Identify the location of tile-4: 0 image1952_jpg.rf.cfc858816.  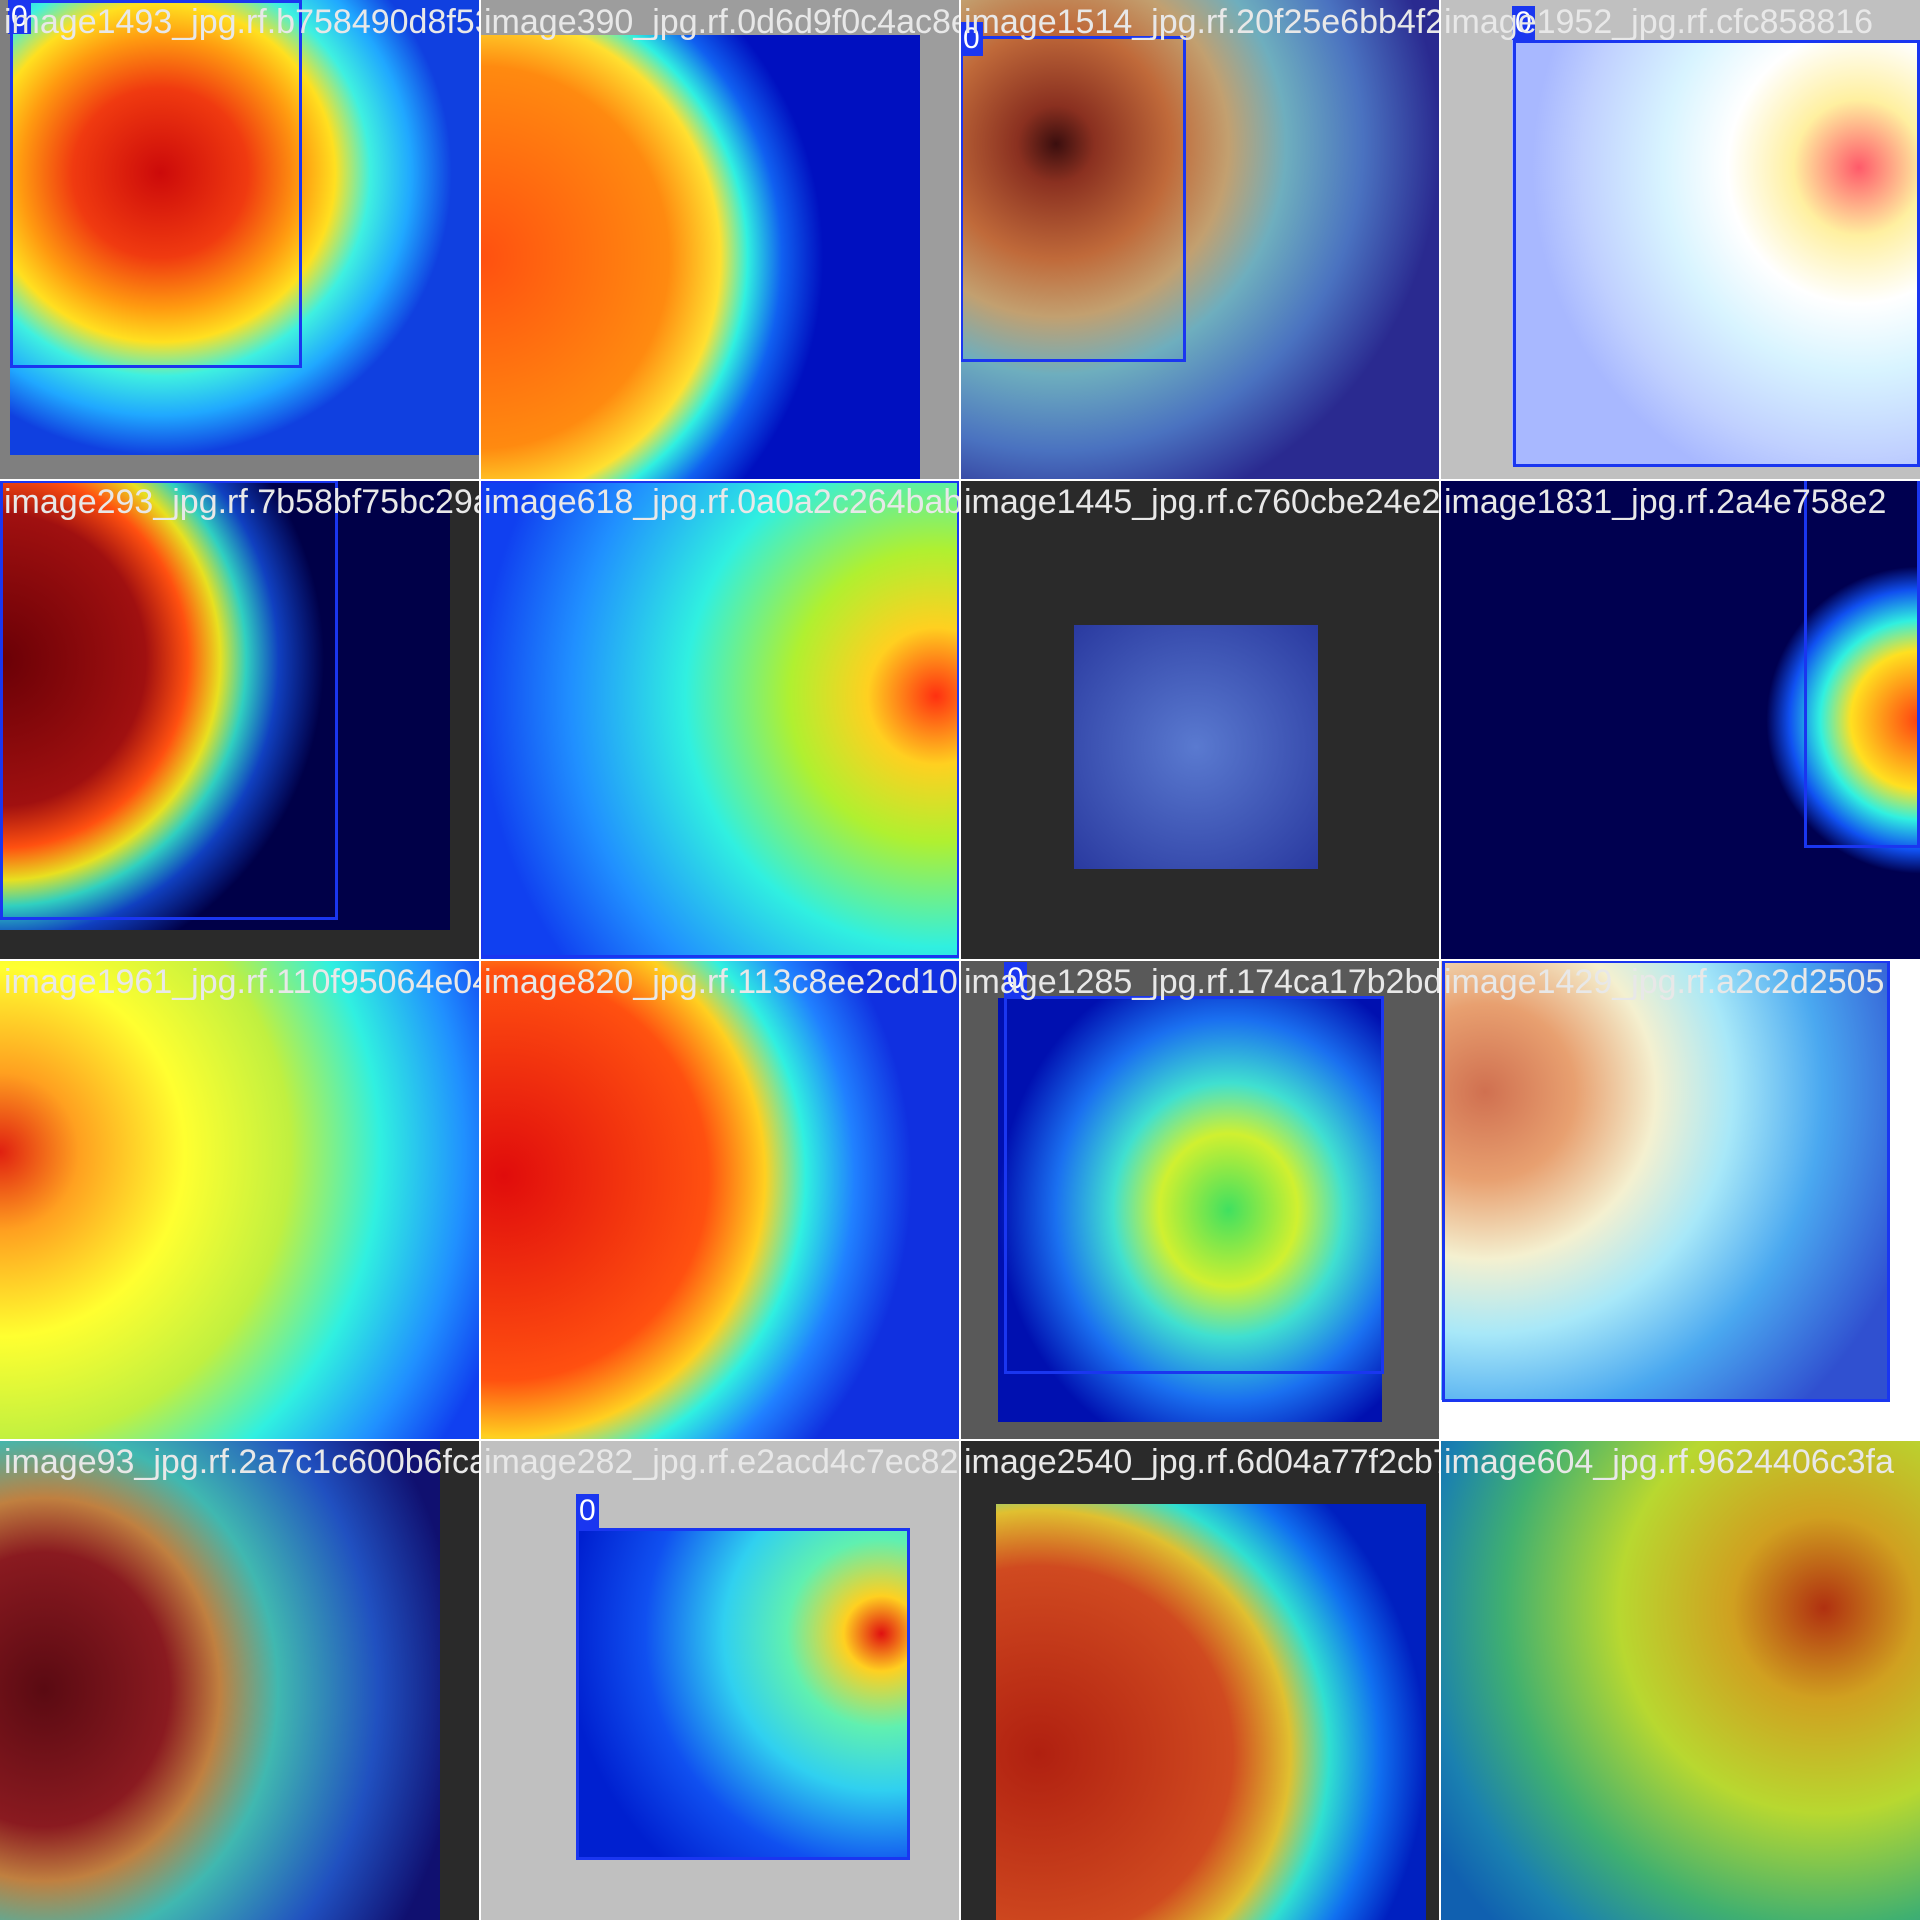
(1680, 240).